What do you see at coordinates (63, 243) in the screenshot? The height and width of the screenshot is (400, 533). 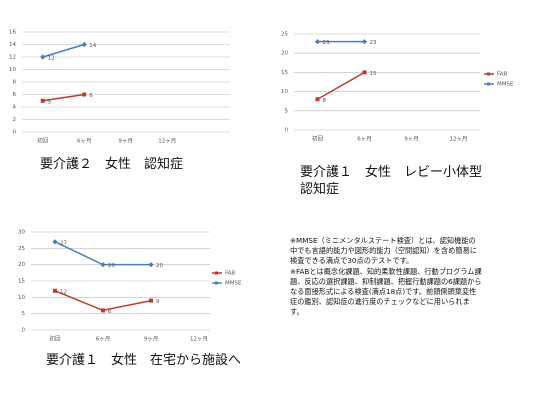 I see `data-label: 27` at bounding box center [63, 243].